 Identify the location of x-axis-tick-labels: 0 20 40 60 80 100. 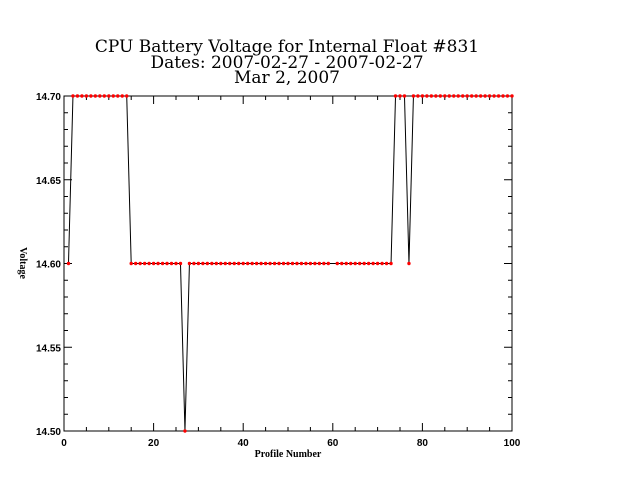
(291, 443).